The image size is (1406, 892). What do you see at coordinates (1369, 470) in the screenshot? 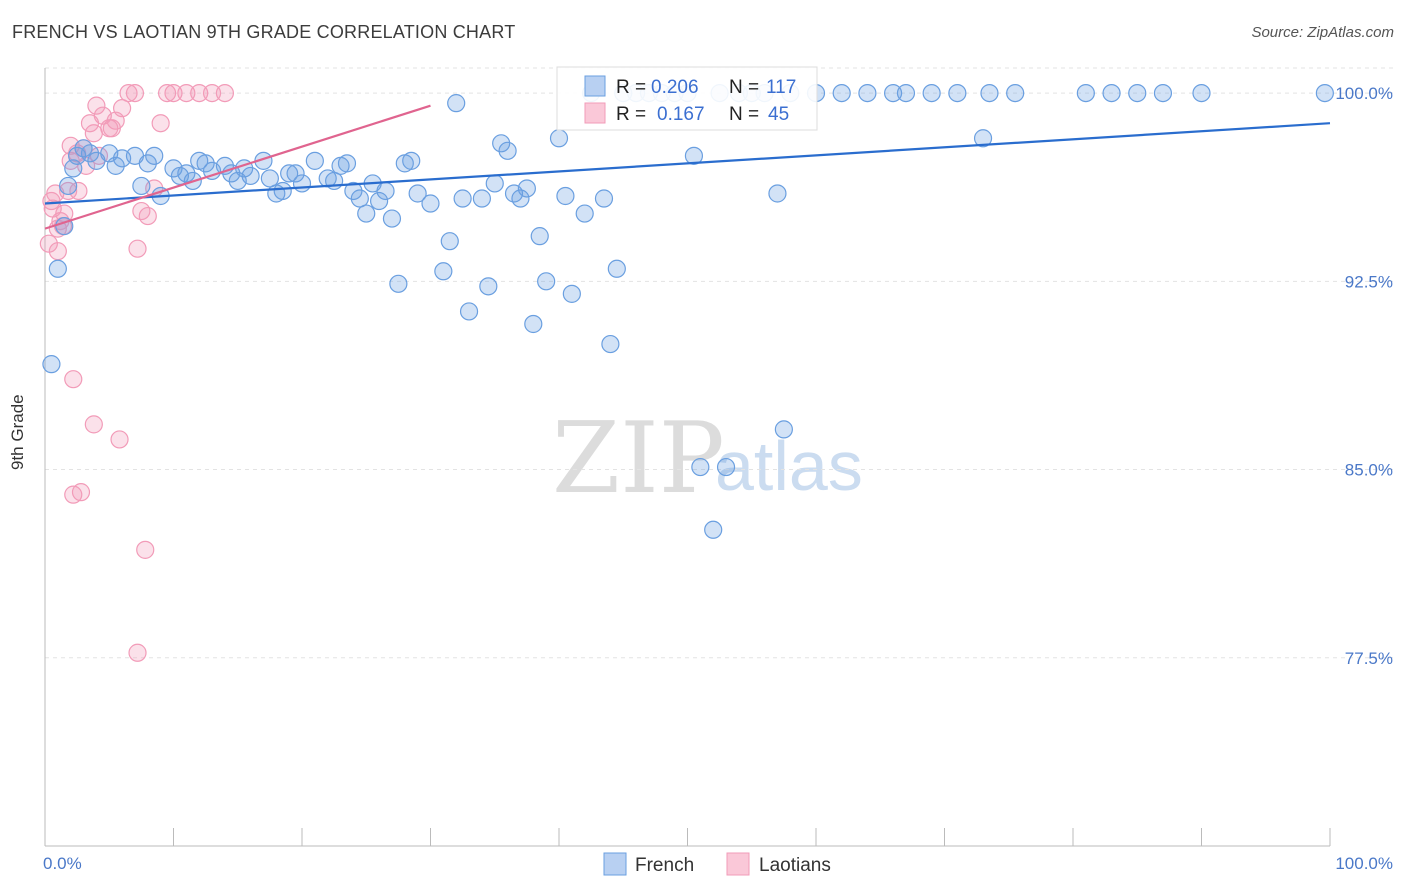
I see `y-tick-label: 85.0%` at bounding box center [1369, 470].